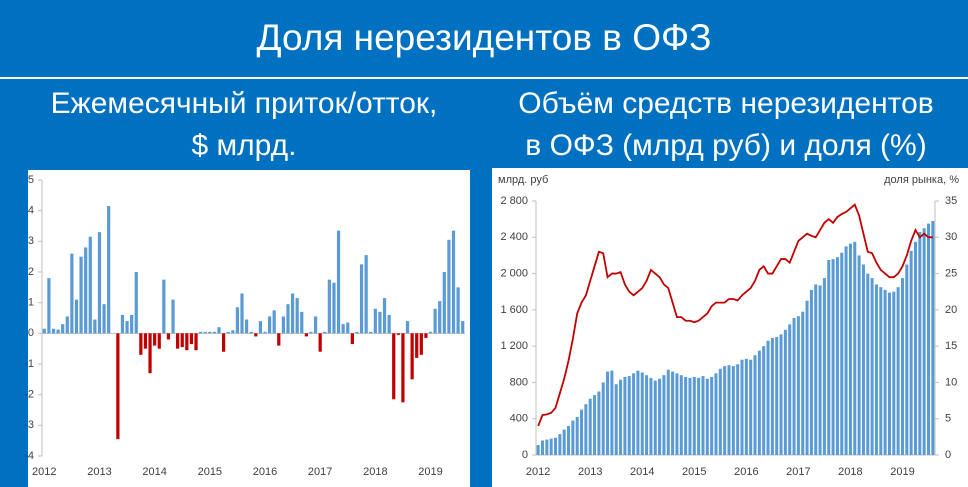  What do you see at coordinates (31, 272) in the screenshot?
I see `y-tick-label: 2` at bounding box center [31, 272].